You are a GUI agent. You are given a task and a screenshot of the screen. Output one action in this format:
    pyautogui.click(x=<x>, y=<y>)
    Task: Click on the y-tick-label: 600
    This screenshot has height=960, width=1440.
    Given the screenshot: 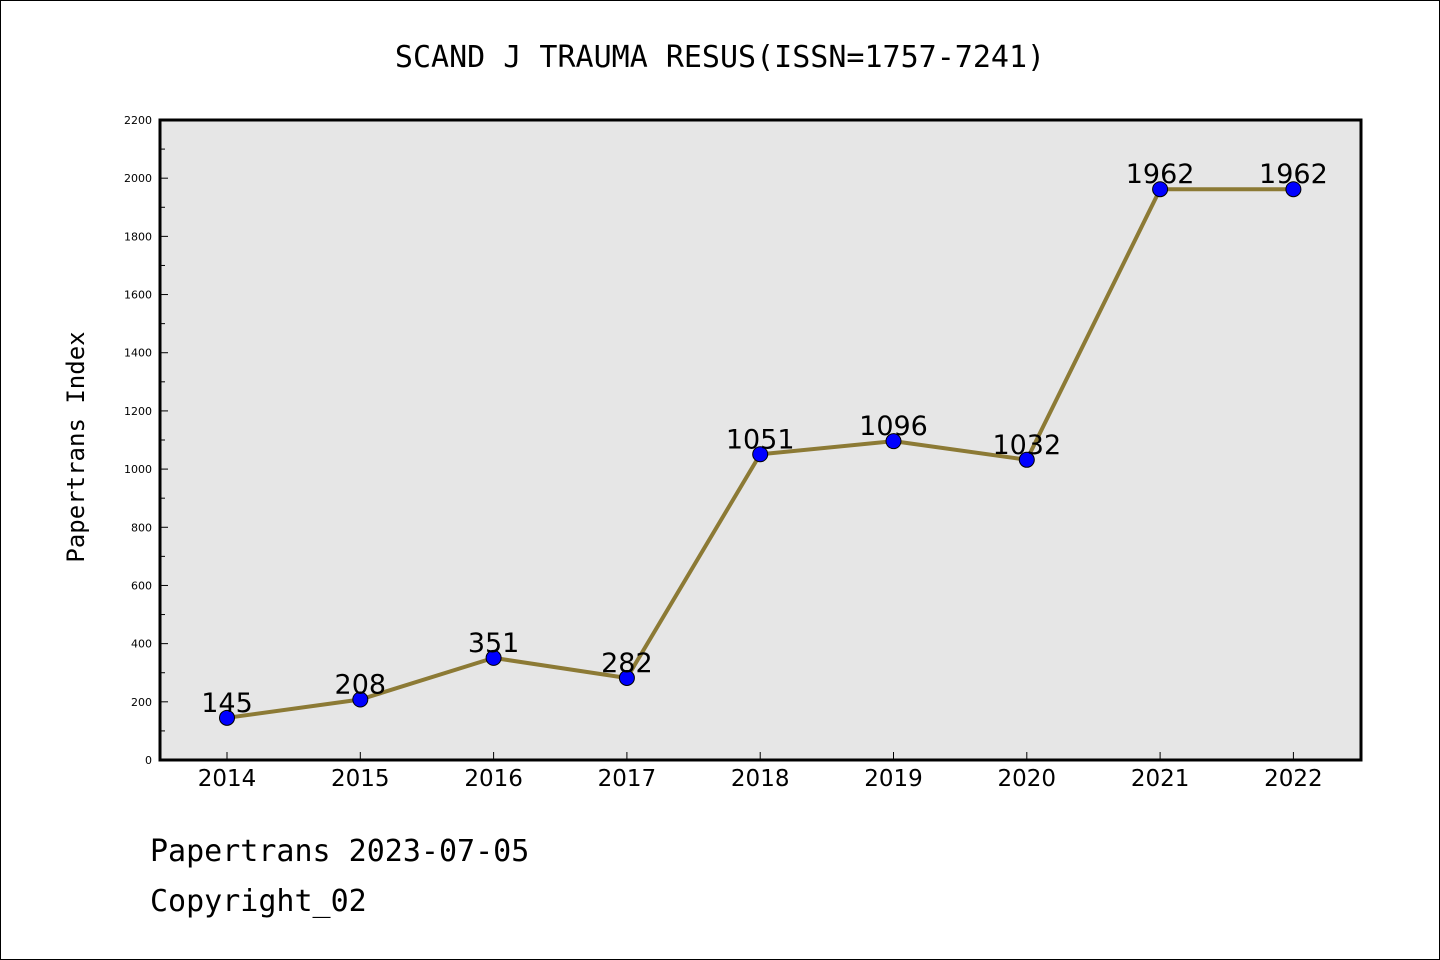 What is the action you would take?
    pyautogui.click(x=141, y=585)
    